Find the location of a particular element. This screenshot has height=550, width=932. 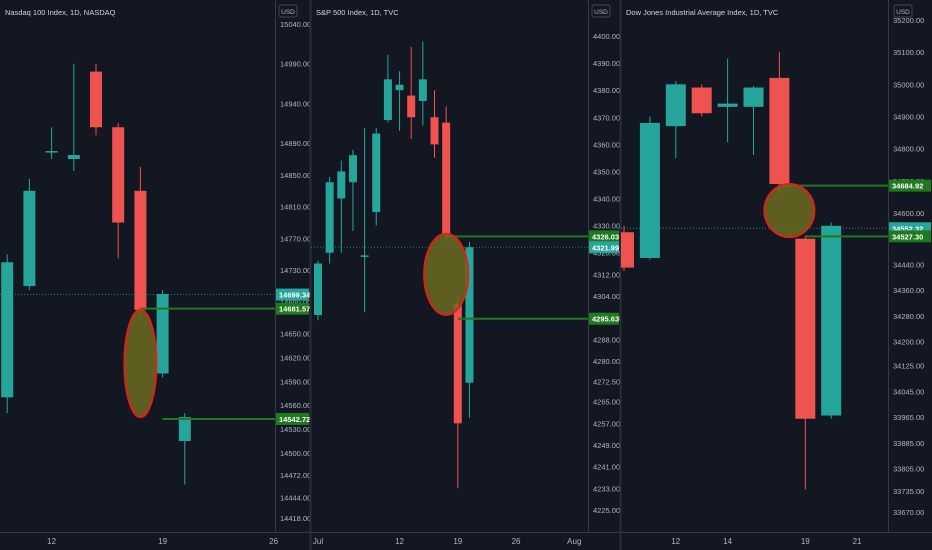

x-tick-label: Aug is located at coordinates (574, 541).